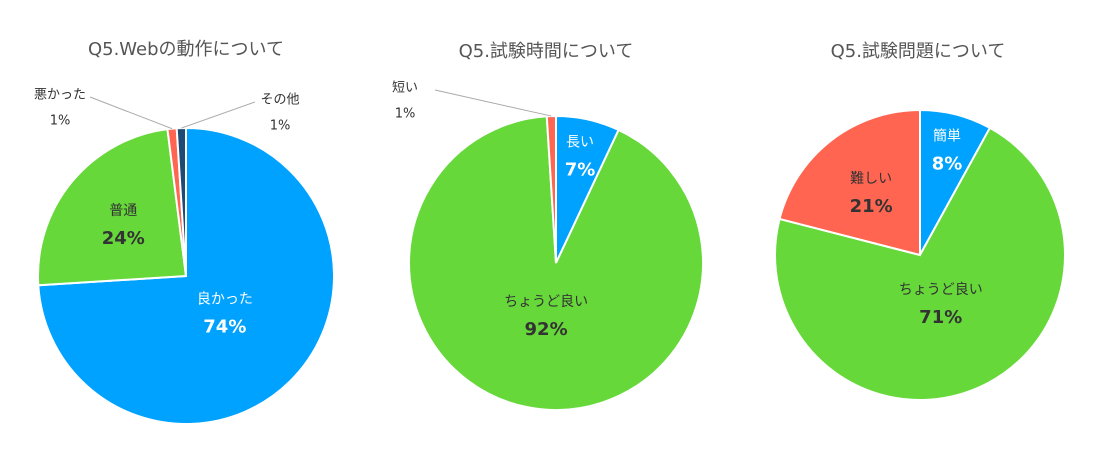 Image resolution: width=1100 pixels, height=452 pixels. What do you see at coordinates (123, 211) in the screenshot?
I see `slice-label: 普通` at bounding box center [123, 211].